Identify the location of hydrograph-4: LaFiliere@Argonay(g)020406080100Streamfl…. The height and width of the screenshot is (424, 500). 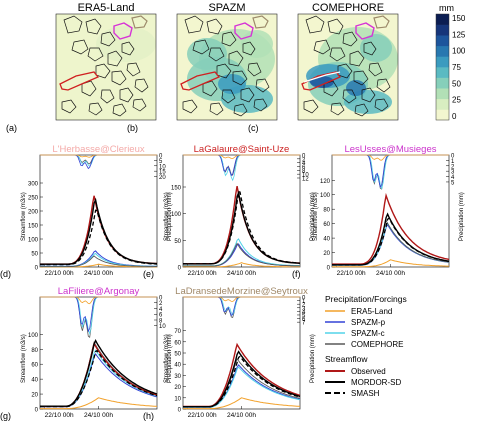
(86, 353).